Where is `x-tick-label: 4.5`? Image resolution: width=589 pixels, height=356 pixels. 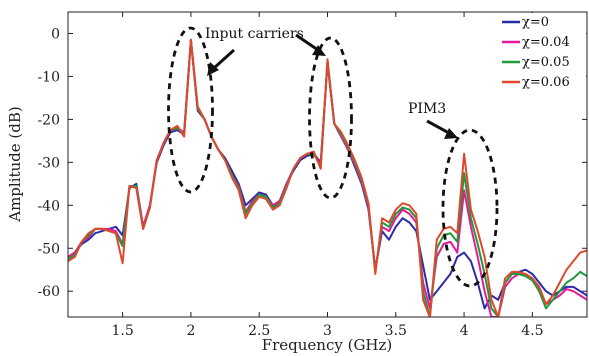 x-tick-label: 4.5 is located at coordinates (532, 331).